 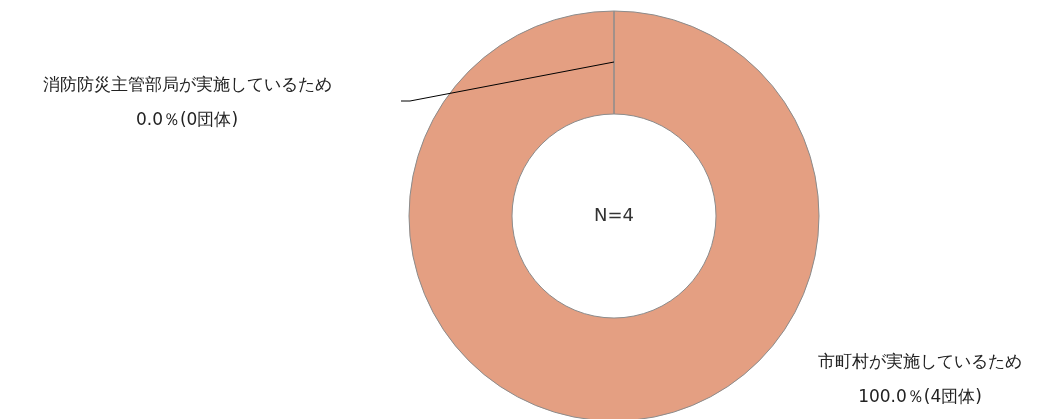 I want to click on category-label: 消防防災主管部局が実施しているため, so click(x=187, y=84).